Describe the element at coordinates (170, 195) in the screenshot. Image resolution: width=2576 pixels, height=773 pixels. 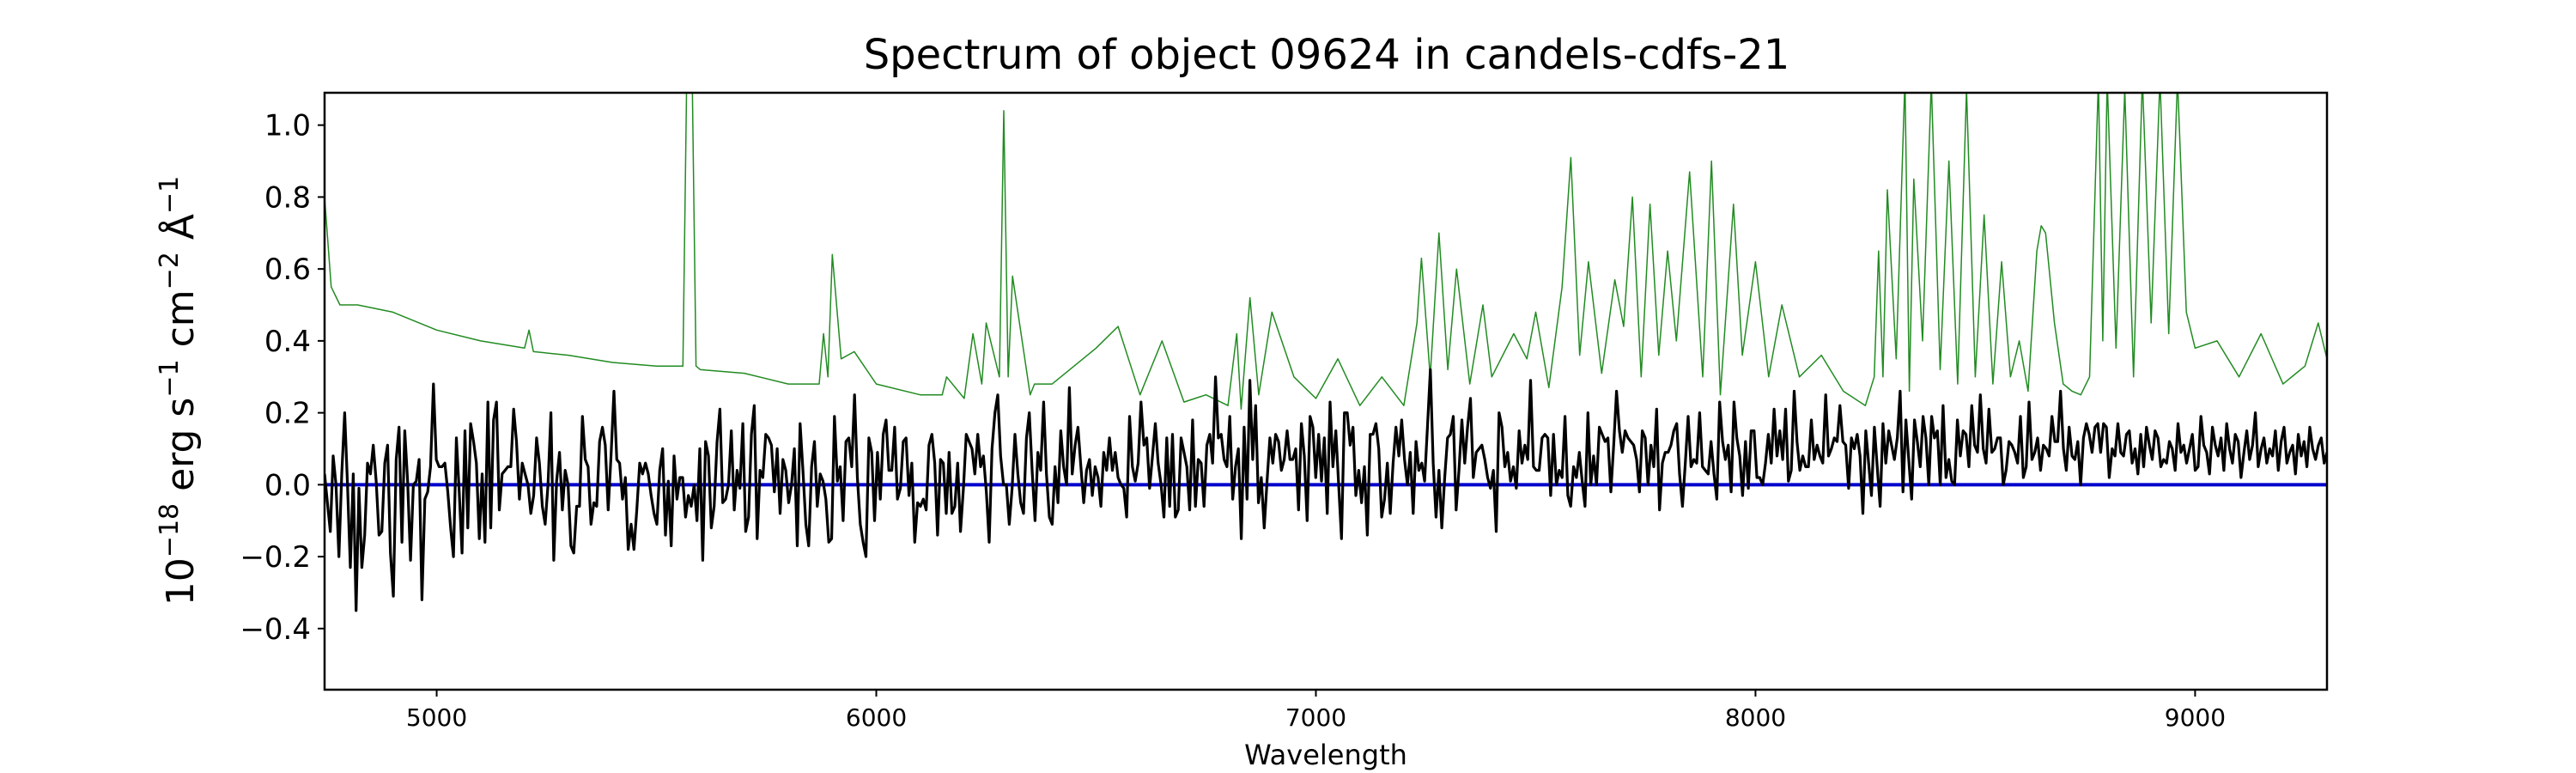
I see `y-label-exp3: −1` at that location.